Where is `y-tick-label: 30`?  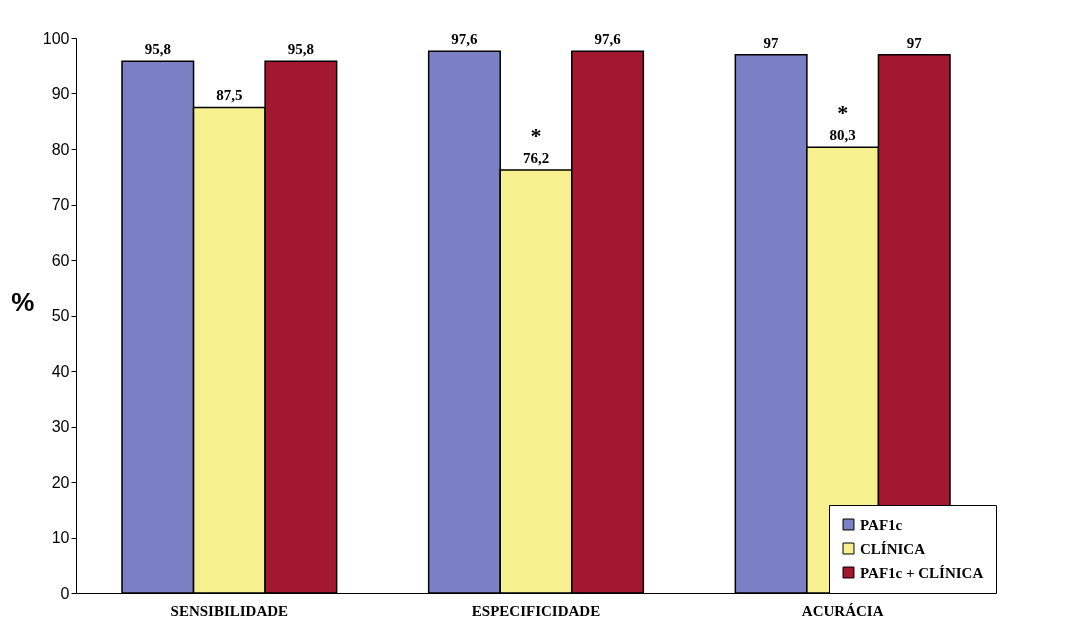
y-tick-label: 30 is located at coordinates (60, 426).